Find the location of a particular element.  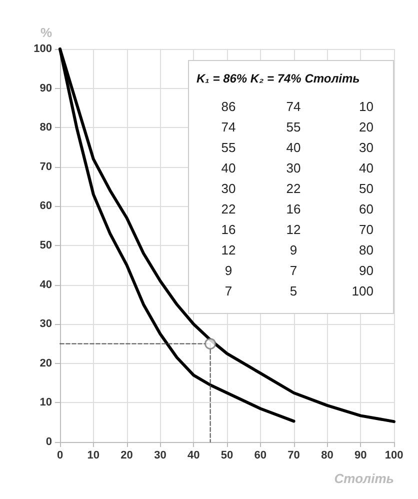

text: 86 74 10 is located at coordinates (297, 106).